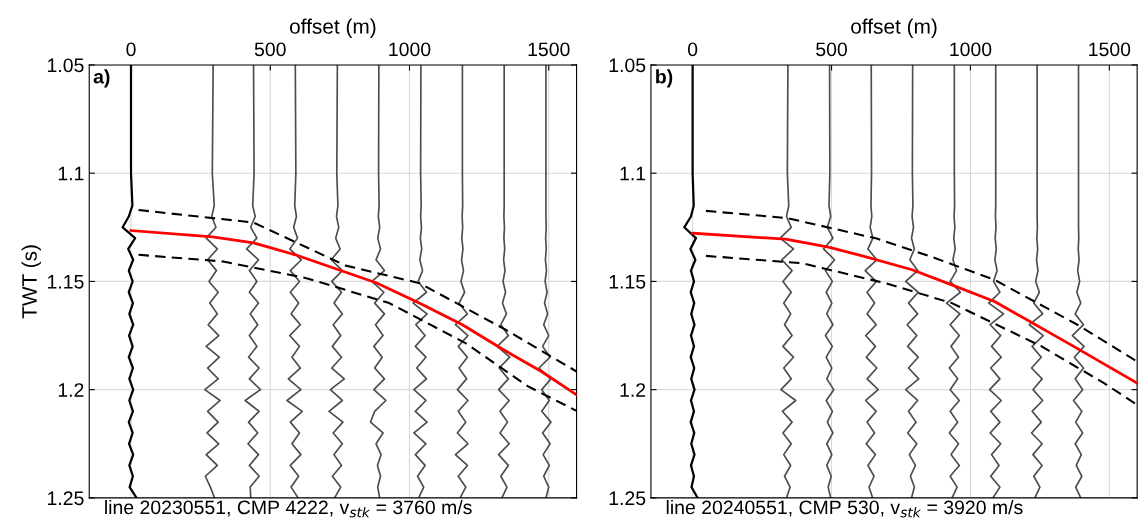 The image size is (1144, 528). I want to click on text: line 20240551, CMP 530, v$_{stk}$ = 3920 m/s, so click(844, 508).